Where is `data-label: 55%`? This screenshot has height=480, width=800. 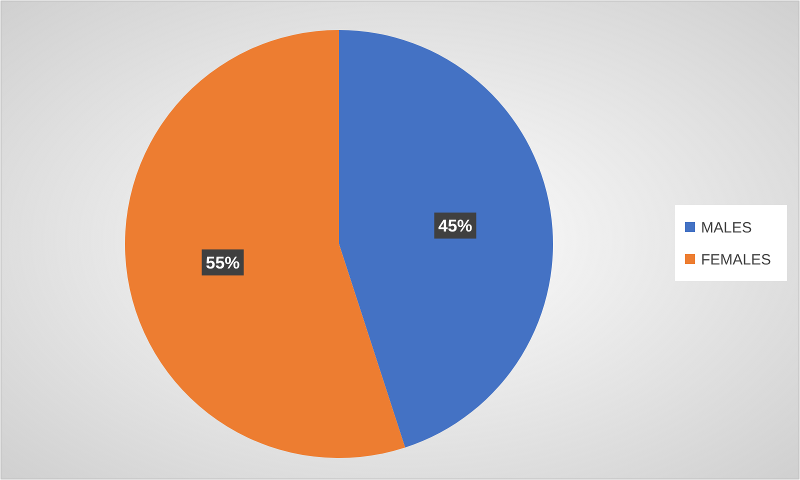
data-label: 55% is located at coordinates (223, 262).